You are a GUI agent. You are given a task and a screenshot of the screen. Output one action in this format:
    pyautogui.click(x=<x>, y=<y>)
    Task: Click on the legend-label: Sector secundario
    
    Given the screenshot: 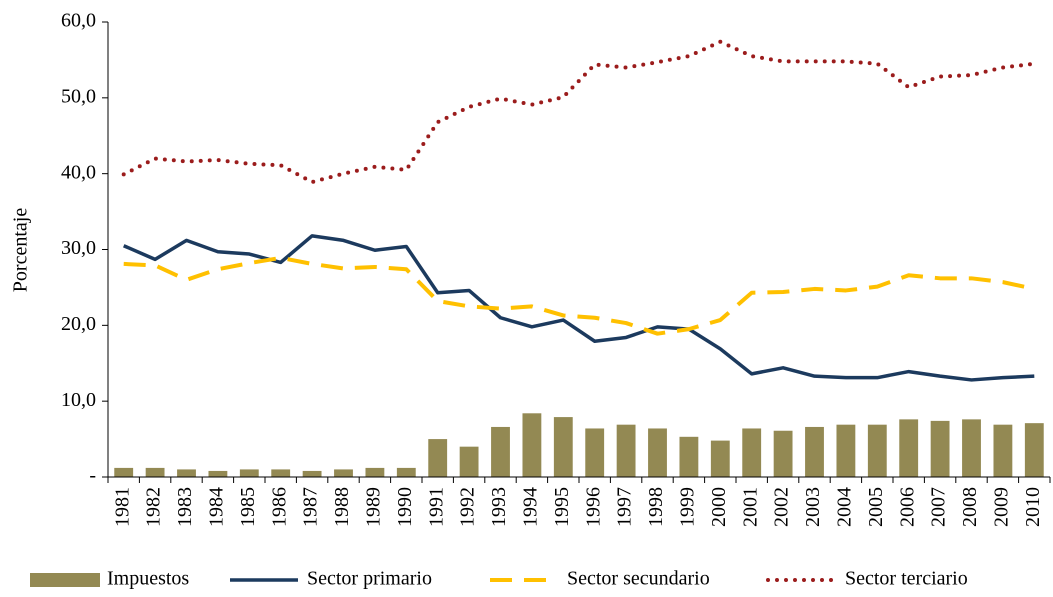 What is the action you would take?
    pyautogui.click(x=638, y=579)
    